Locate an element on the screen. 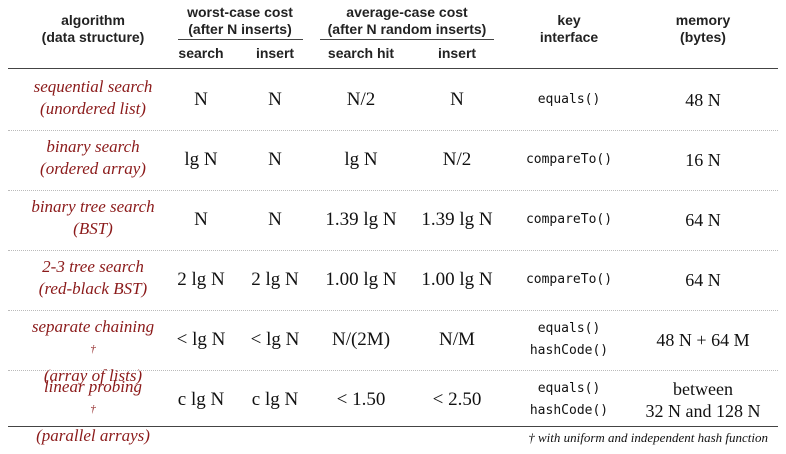  header-worst-case-divider is located at coordinates (240, 39).